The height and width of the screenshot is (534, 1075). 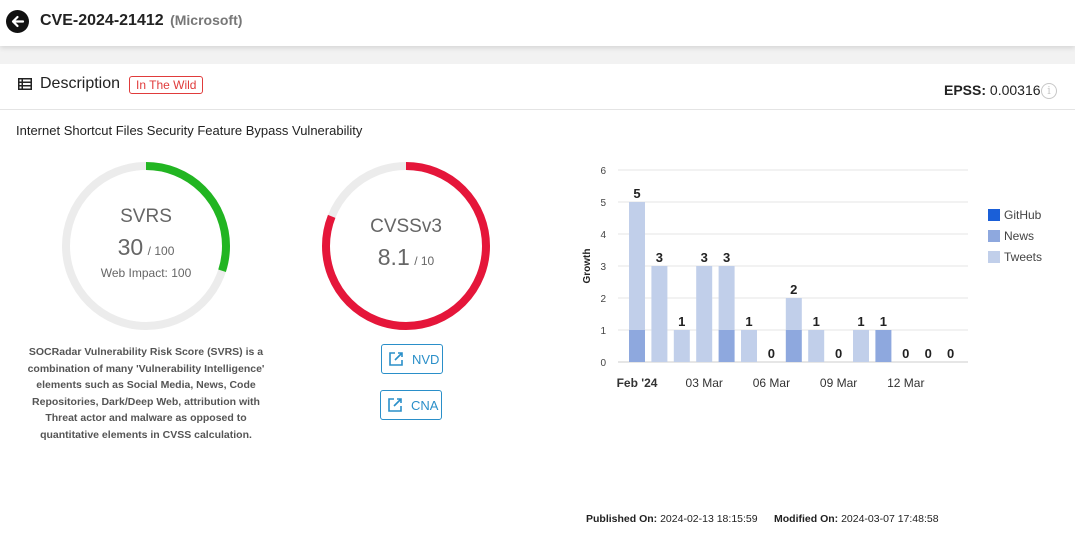 What do you see at coordinates (25, 84) in the screenshot?
I see `list-icon` at bounding box center [25, 84].